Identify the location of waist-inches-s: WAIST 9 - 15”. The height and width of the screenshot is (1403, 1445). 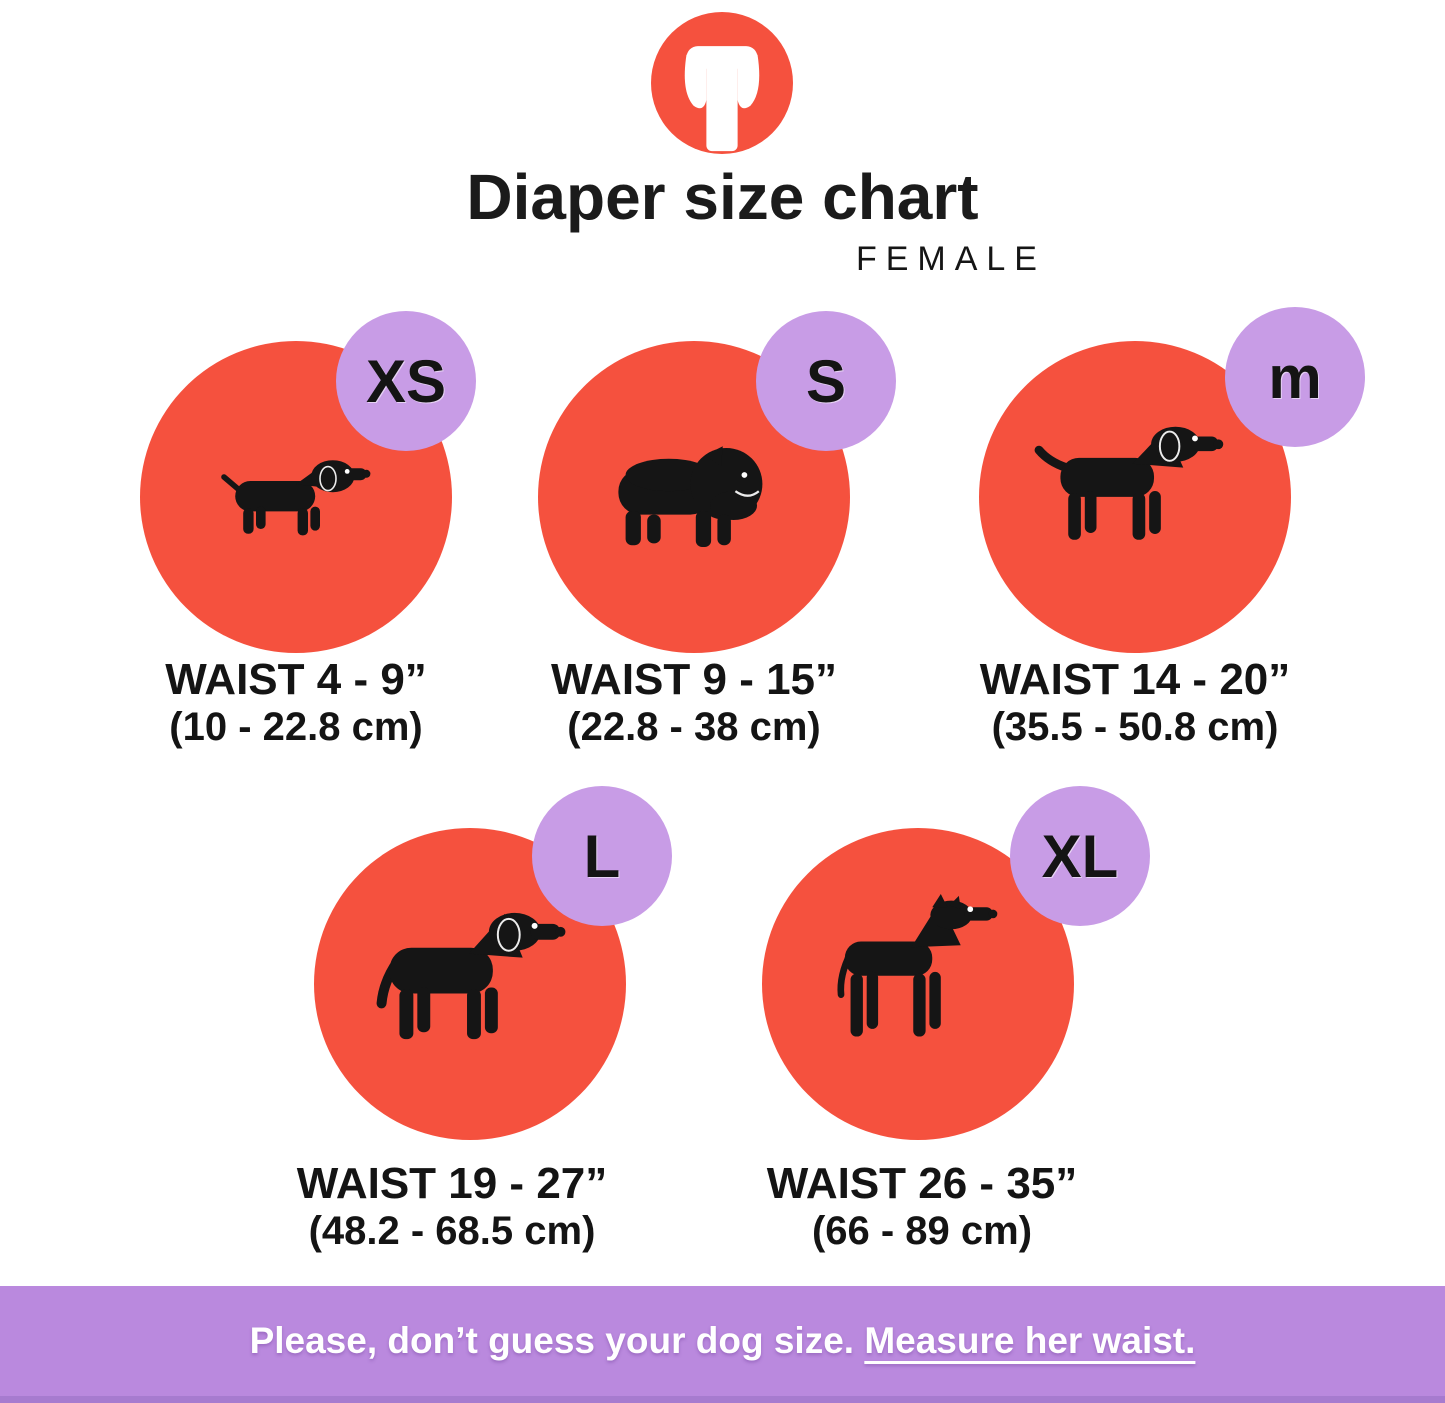
(694, 679).